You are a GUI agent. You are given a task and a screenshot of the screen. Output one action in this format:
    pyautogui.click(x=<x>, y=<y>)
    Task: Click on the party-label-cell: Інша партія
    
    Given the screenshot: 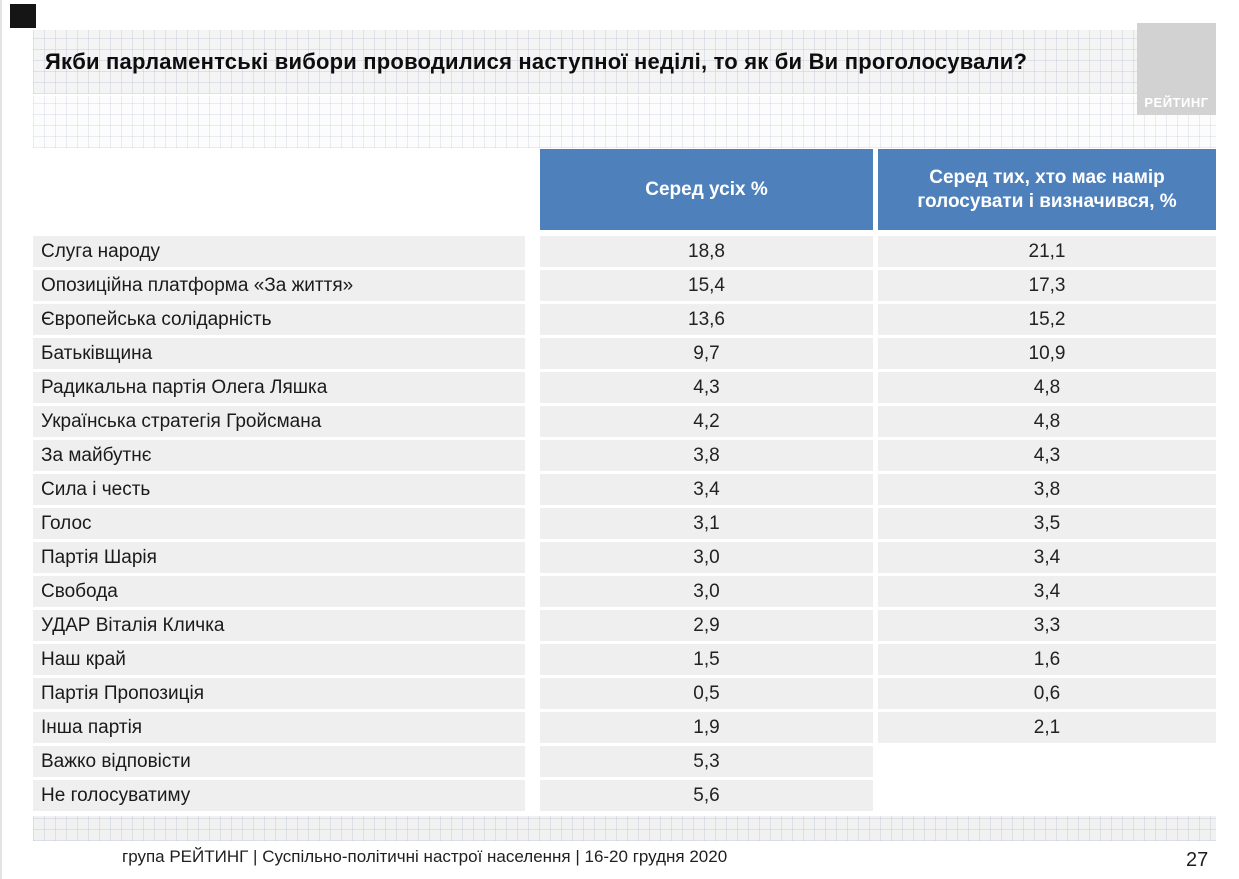 What is the action you would take?
    pyautogui.click(x=279, y=727)
    